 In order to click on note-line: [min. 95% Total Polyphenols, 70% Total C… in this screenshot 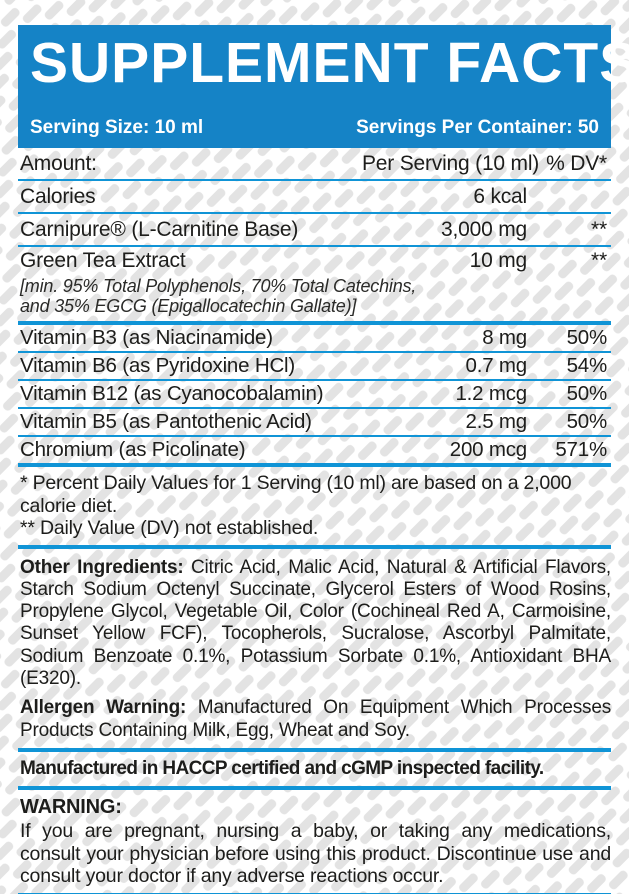, I will do `click(218, 286)`.